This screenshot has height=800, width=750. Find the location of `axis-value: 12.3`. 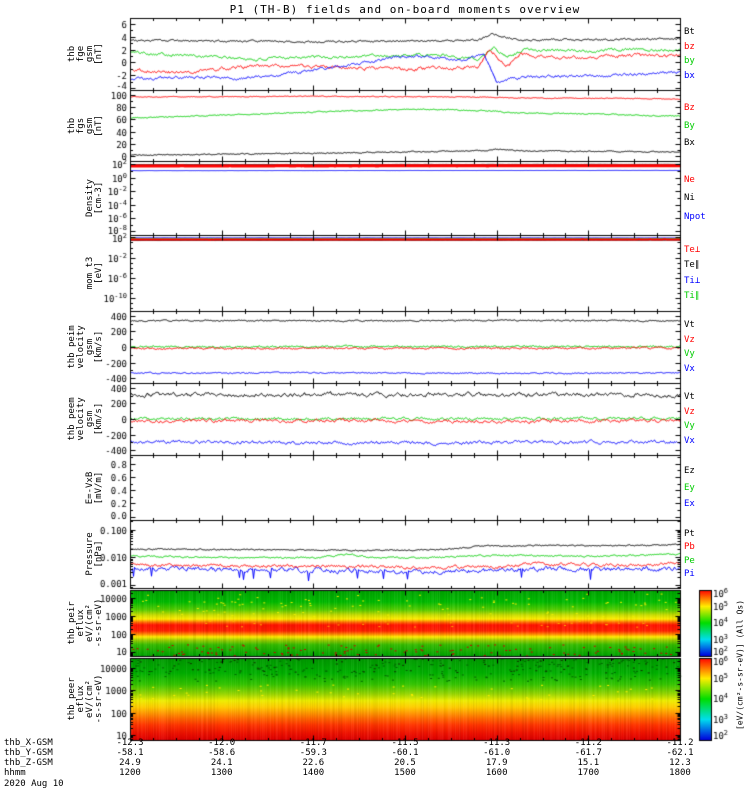

axis-value: 12.3 is located at coordinates (680, 763).